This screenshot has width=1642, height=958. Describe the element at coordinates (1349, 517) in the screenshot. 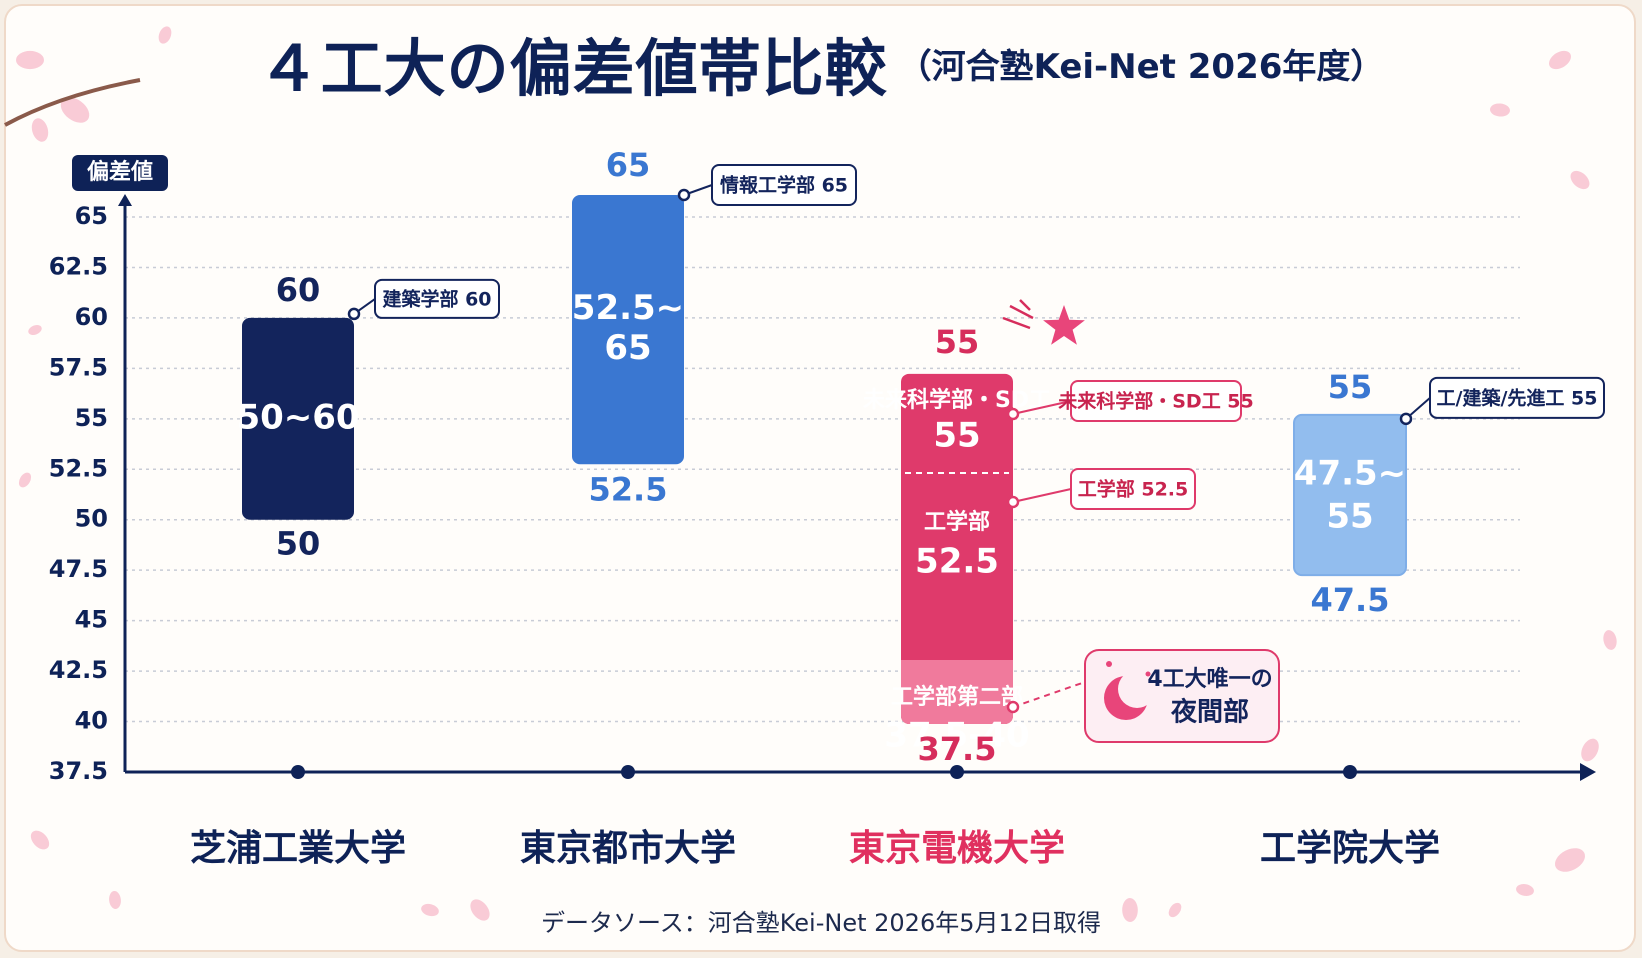

I see `bar-inner-label: 55` at that location.